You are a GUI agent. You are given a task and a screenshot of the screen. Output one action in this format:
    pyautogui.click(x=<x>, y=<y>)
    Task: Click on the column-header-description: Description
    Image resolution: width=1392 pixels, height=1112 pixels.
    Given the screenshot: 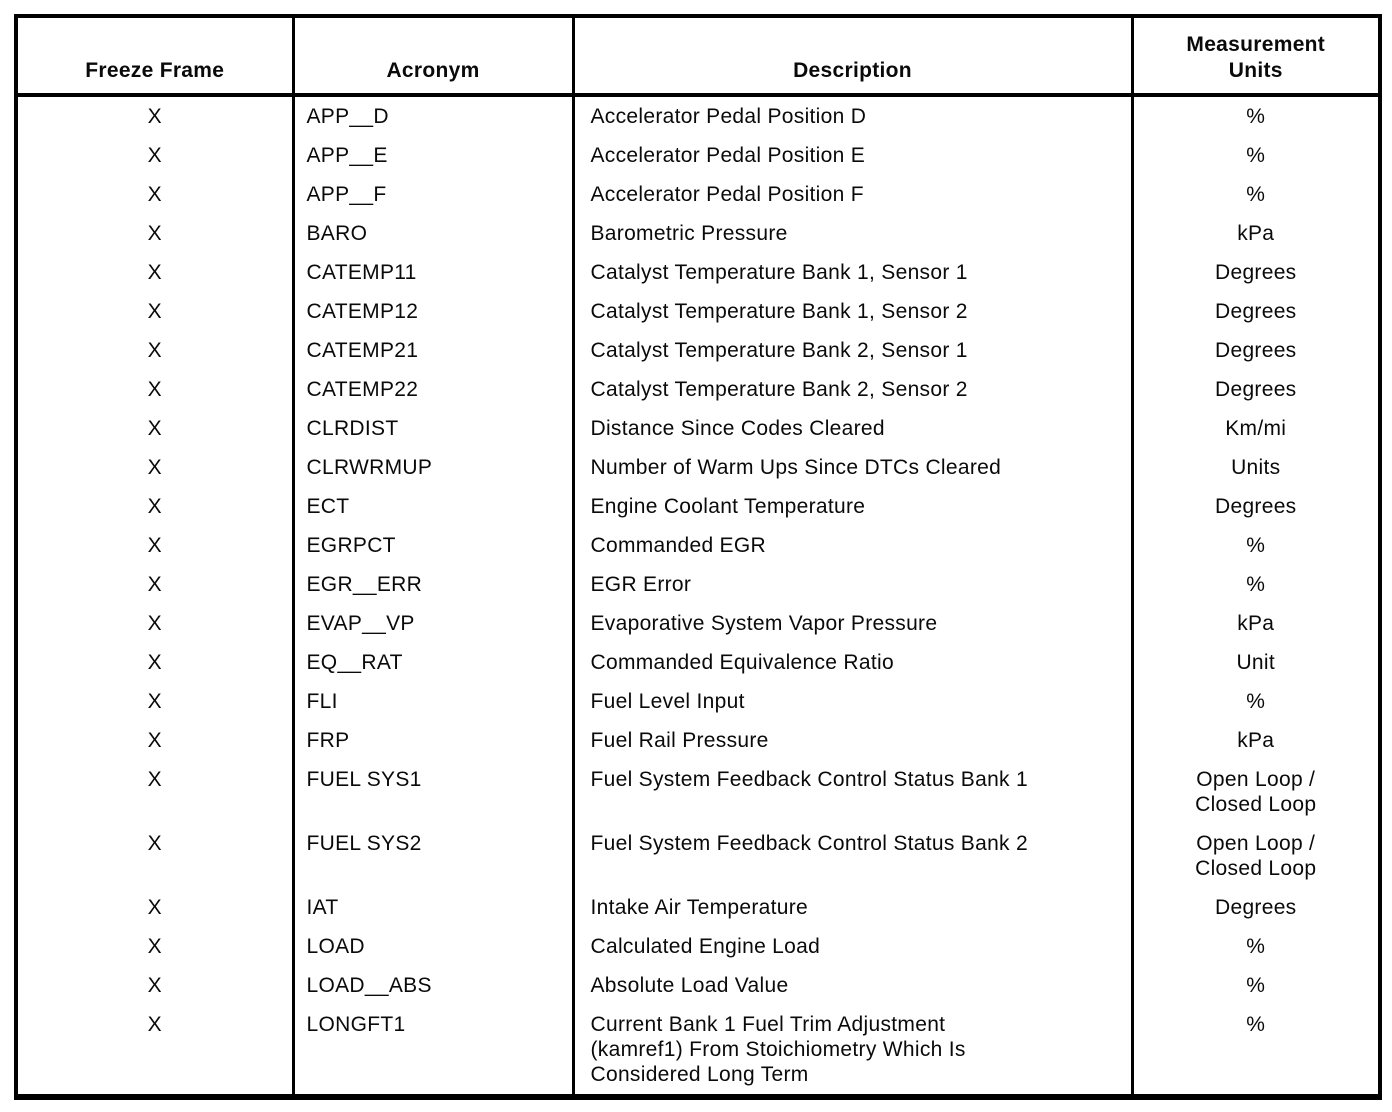 What is the action you would take?
    pyautogui.click(x=851, y=56)
    